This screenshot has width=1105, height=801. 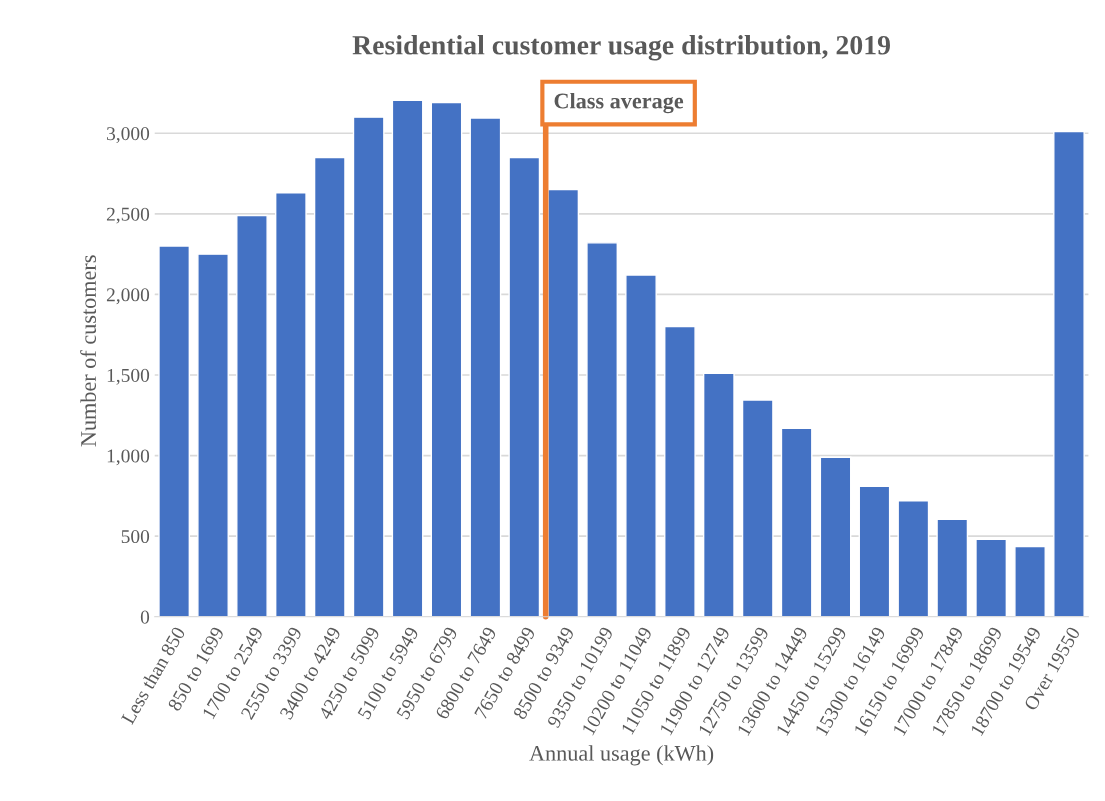 What do you see at coordinates (619, 103) in the screenshot?
I see `ref-line-label: Class average` at bounding box center [619, 103].